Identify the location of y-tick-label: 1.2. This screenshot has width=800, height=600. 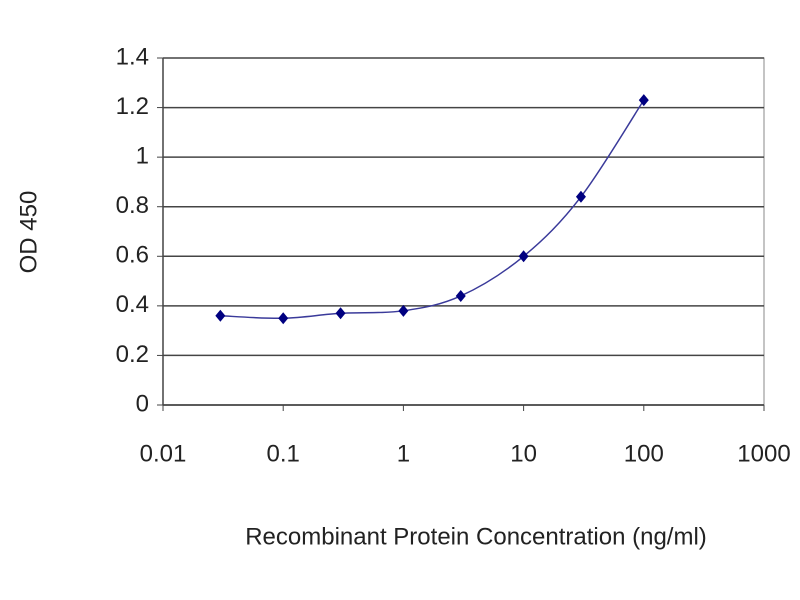
(132, 106).